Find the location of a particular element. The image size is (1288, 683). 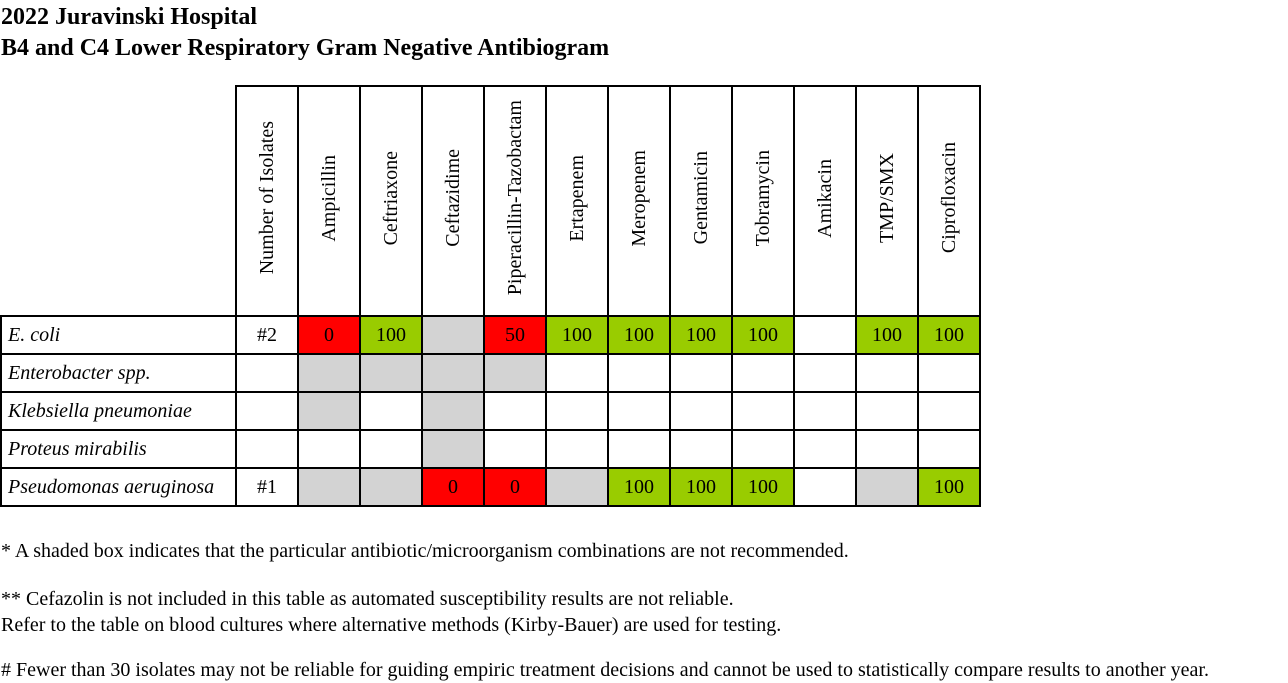

column-header-label: Piperacillin-Tazobactam is located at coordinates (515, 198).